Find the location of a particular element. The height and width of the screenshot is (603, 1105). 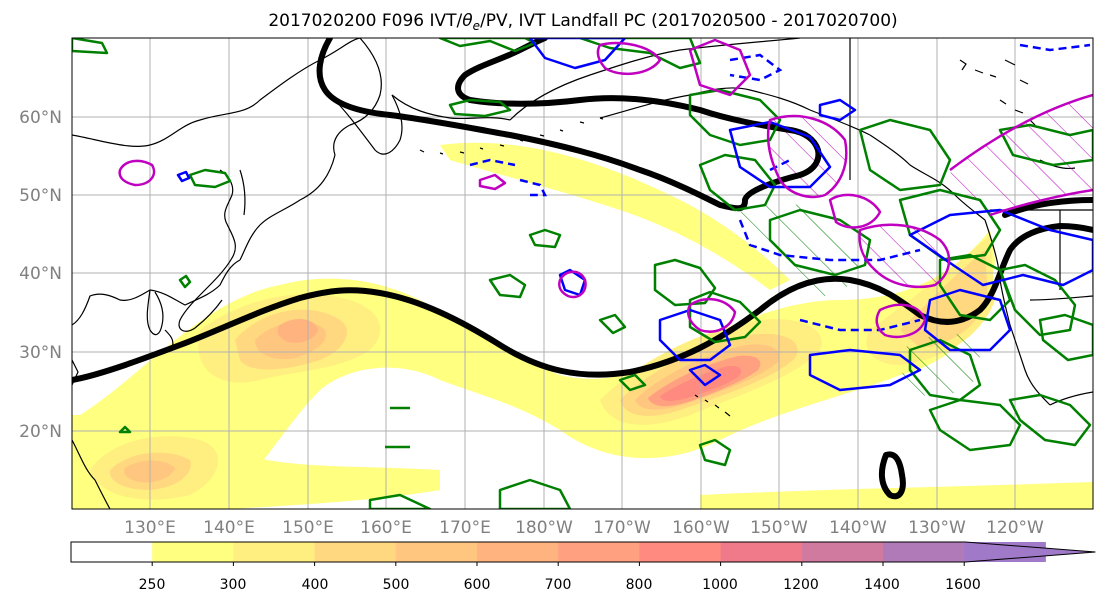

colorbar-tick-label: 500 is located at coordinates (396, 585).